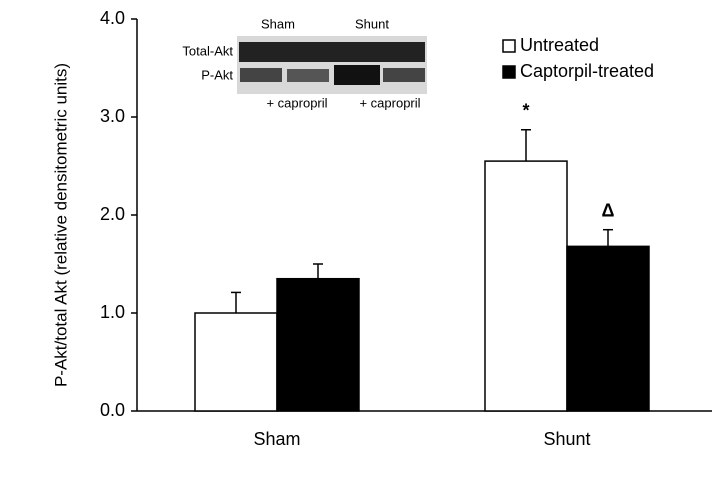 The width and height of the screenshot is (720, 492). Describe the element at coordinates (372, 23) in the screenshot. I see `inset-column-label: Shunt` at that location.